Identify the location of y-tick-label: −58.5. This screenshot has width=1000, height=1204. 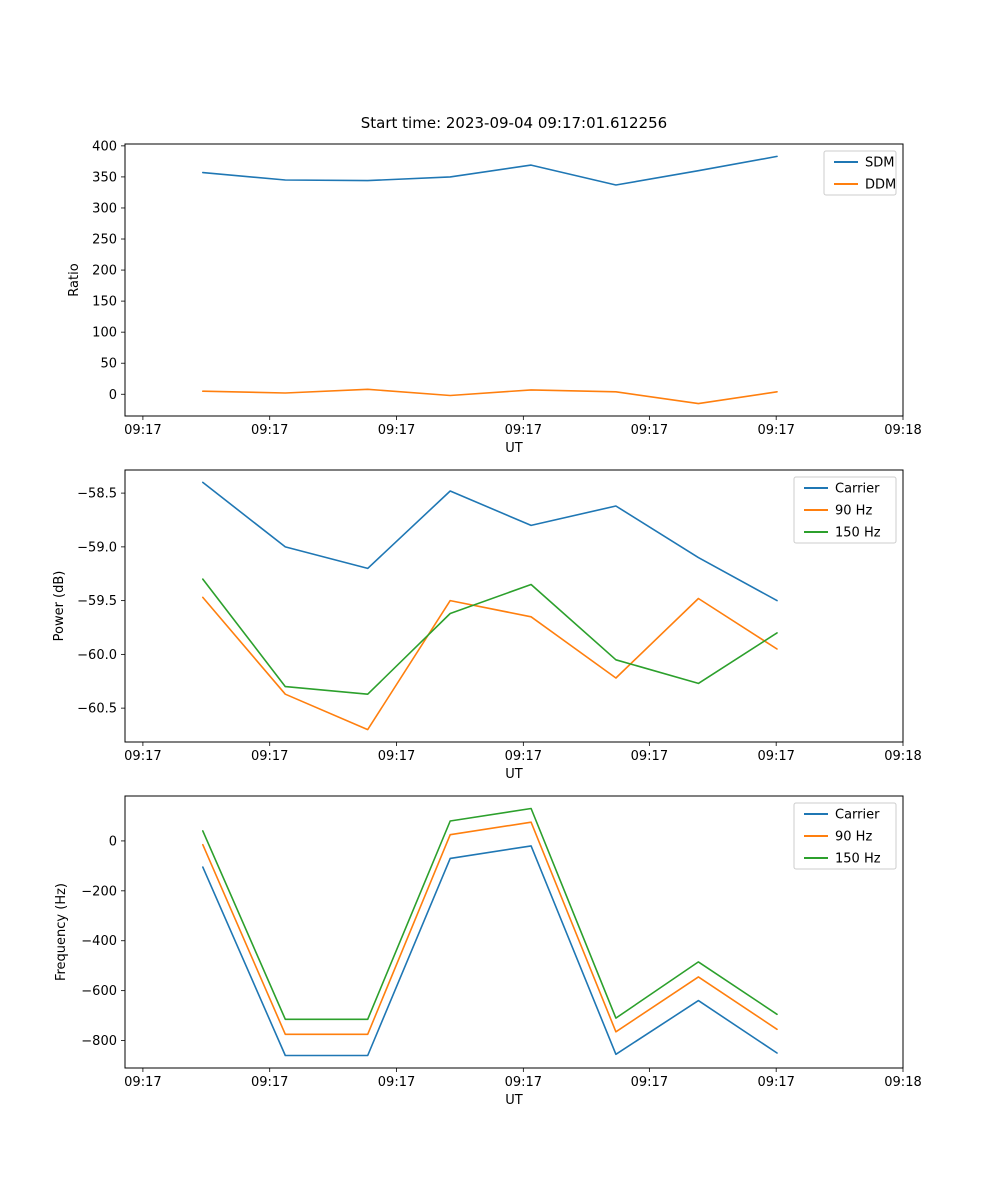
(97, 494).